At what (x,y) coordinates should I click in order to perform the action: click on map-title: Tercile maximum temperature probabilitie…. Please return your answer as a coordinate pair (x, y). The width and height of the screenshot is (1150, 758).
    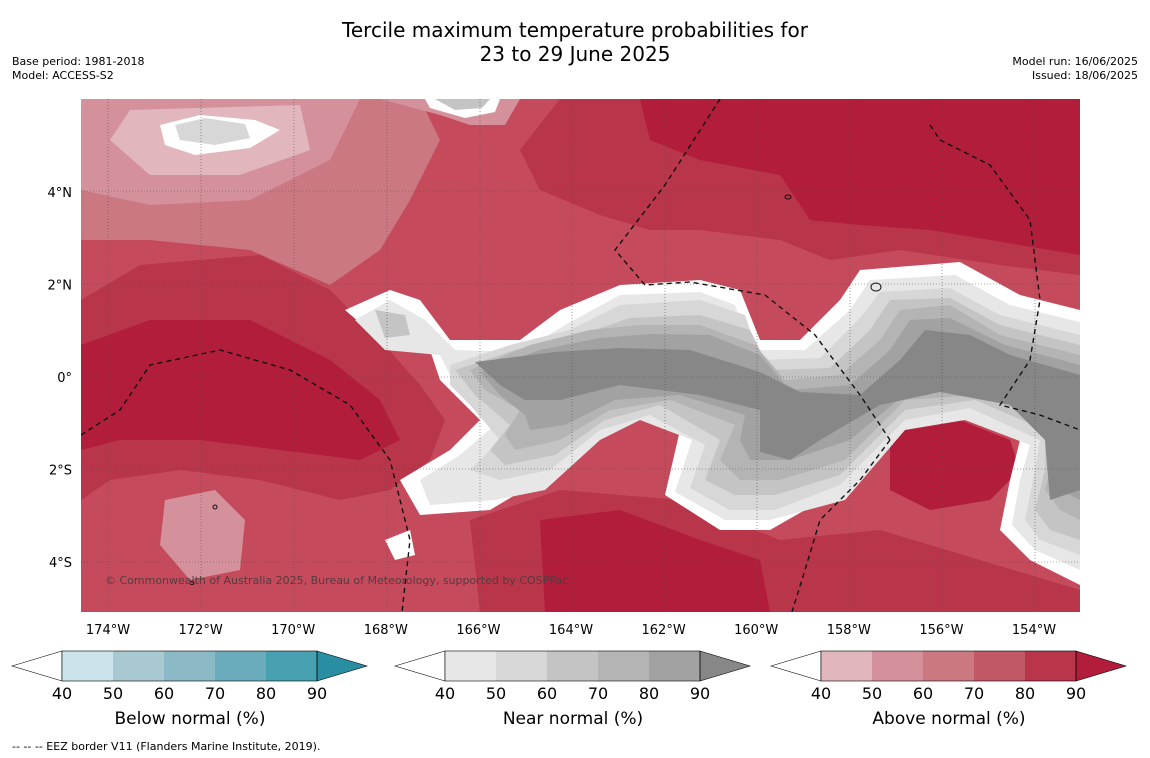
    Looking at the image, I should click on (575, 42).